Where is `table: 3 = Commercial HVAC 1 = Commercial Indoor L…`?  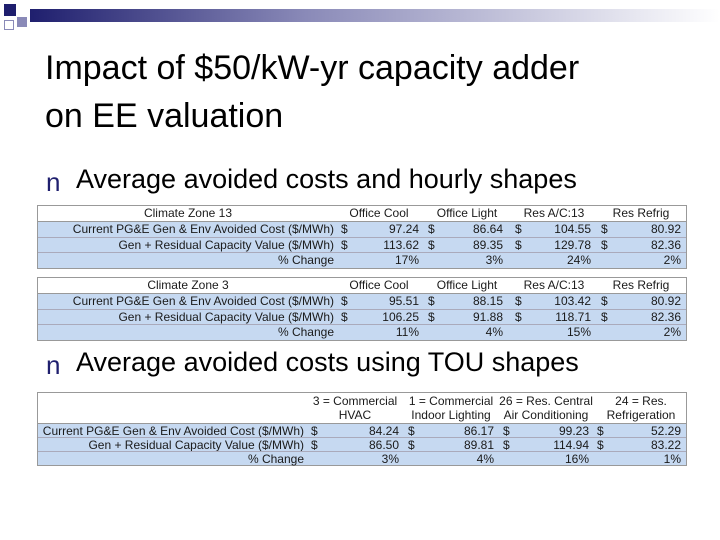 table: 3 = Commercial HVAC 1 = Commercial Indoor L… is located at coordinates (362, 429).